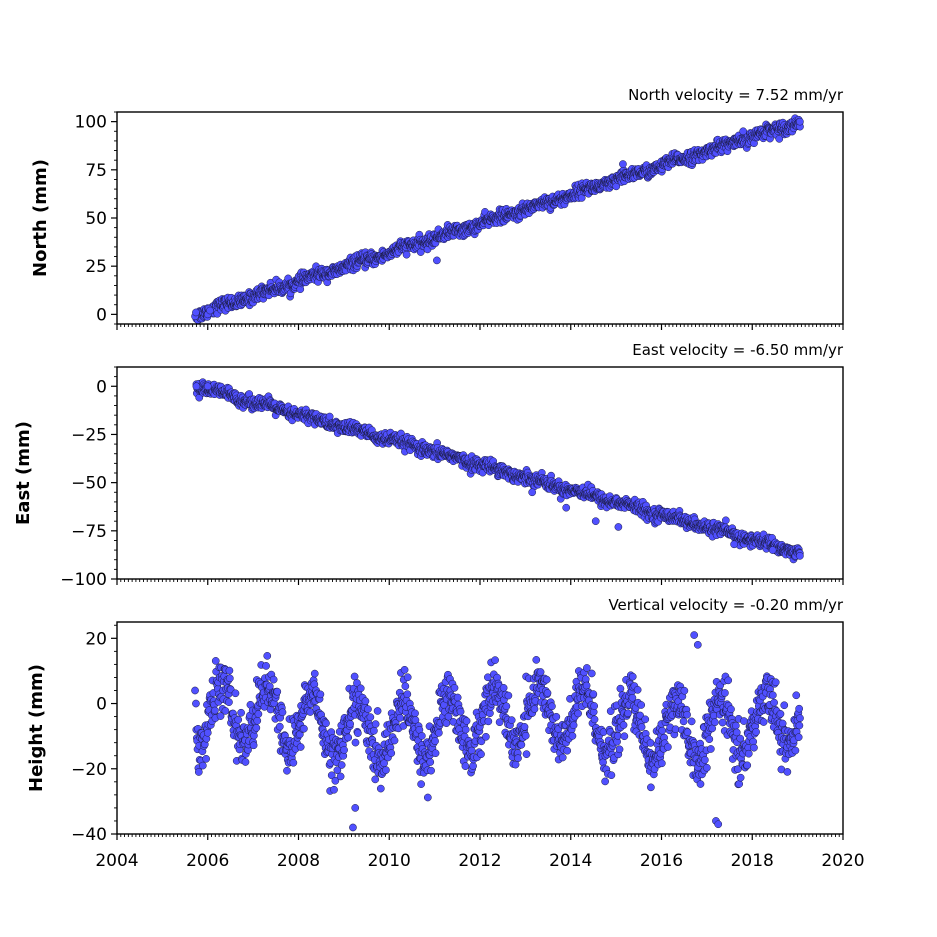 This screenshot has height=937, width=937. What do you see at coordinates (101, 387) in the screenshot?
I see `east-y-tick-label: 0` at bounding box center [101, 387].